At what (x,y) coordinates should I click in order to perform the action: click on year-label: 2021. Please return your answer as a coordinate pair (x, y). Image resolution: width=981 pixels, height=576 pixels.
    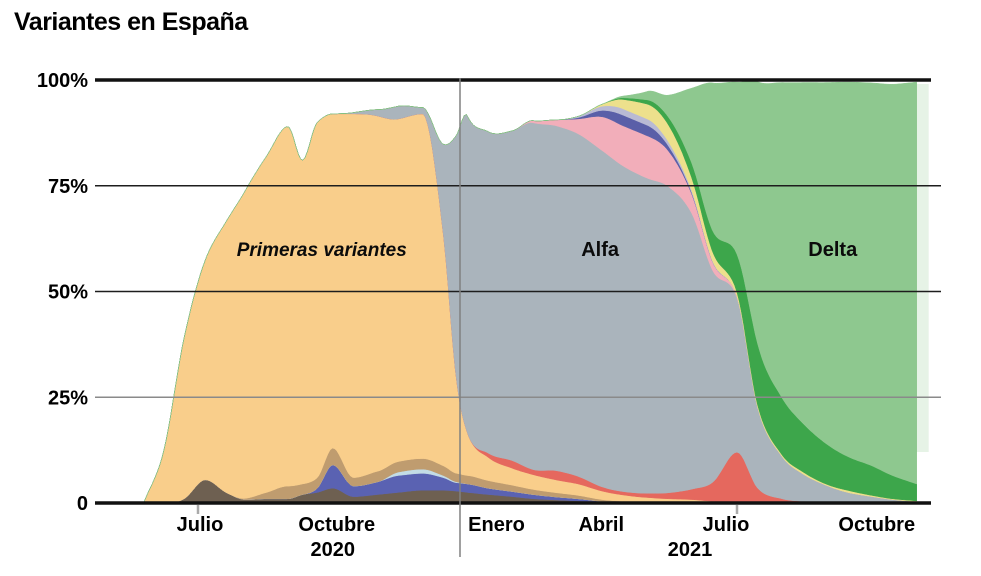
    Looking at the image, I should click on (690, 550).